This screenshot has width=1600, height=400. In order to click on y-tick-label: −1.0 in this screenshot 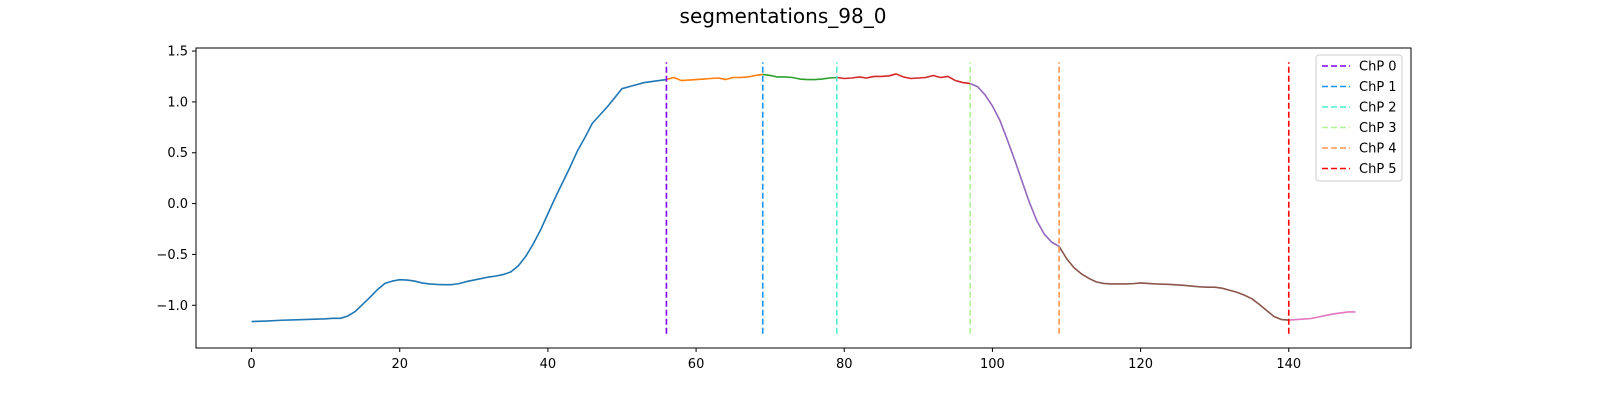, I will do `click(172, 306)`.